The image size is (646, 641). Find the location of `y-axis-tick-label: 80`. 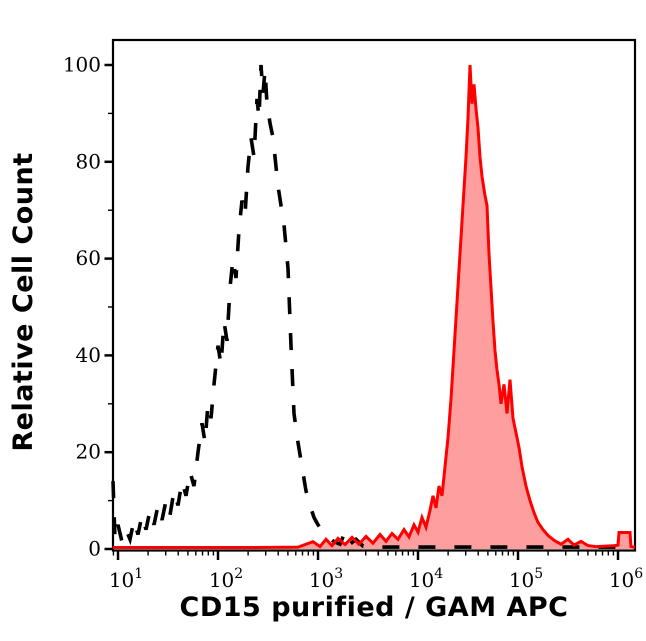

y-axis-tick-label: 80 is located at coordinates (88, 161).